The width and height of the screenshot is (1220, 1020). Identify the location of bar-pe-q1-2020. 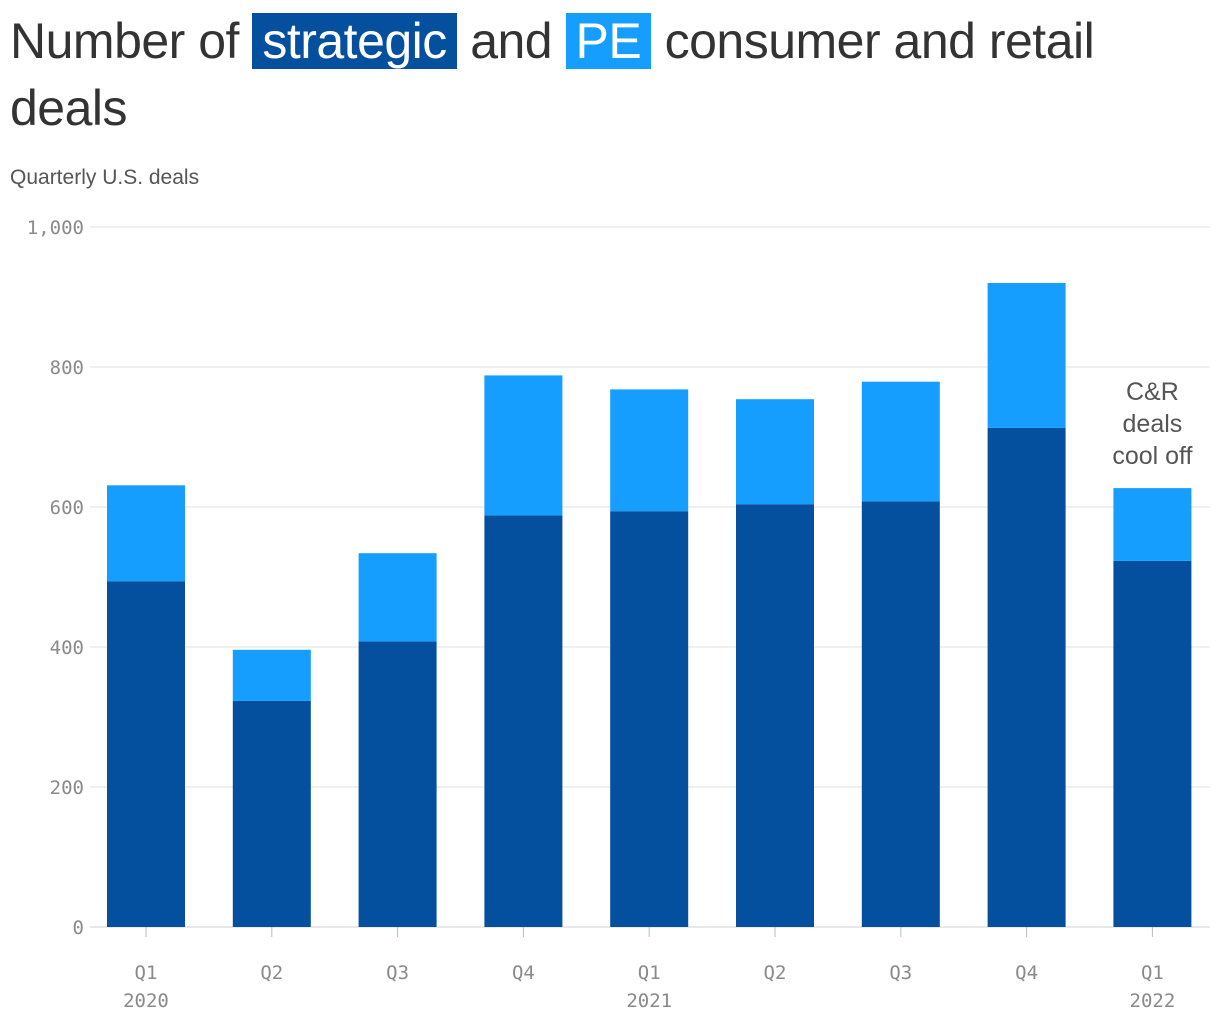
(146, 533).